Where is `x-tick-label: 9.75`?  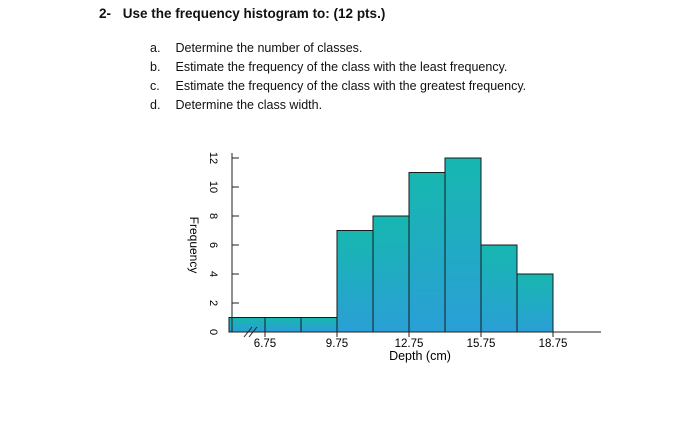
x-tick-label: 9.75 is located at coordinates (337, 344).